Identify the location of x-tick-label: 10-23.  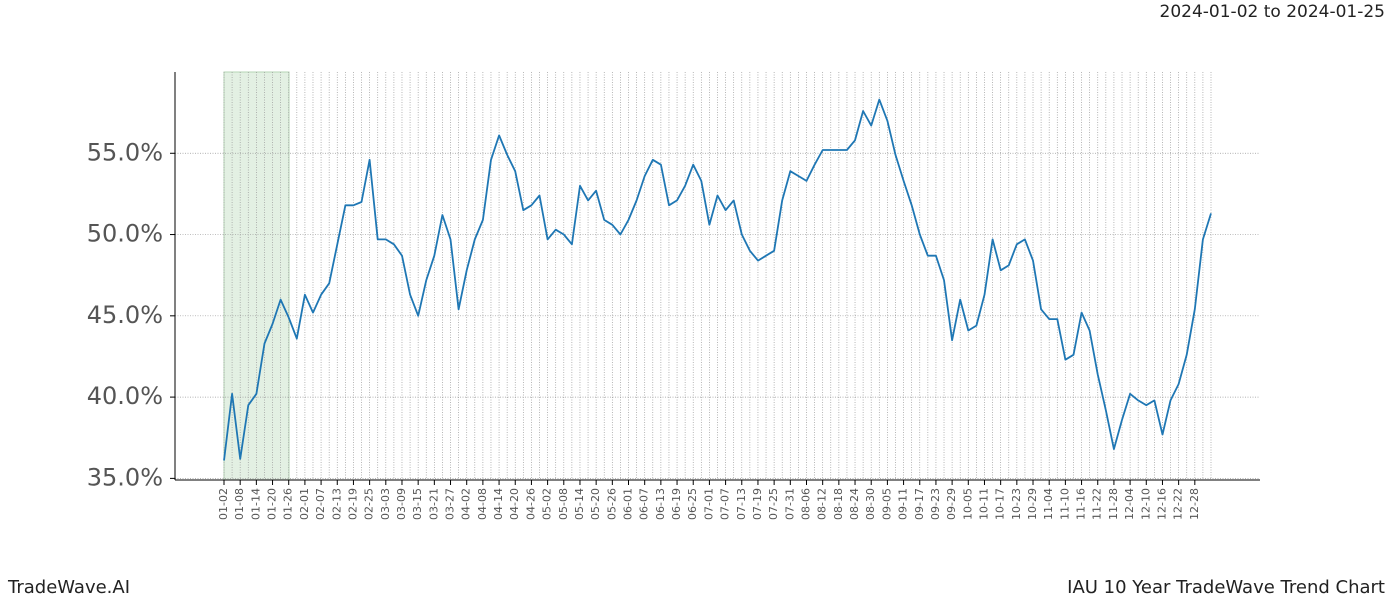
(1016, 504).